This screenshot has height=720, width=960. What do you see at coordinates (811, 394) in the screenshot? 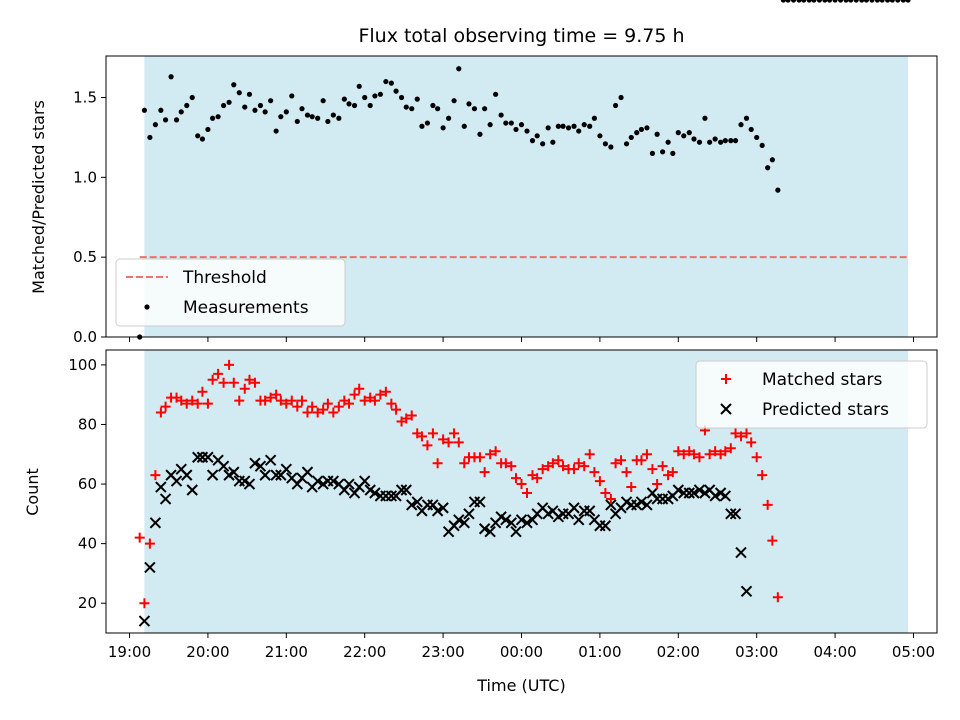
I see `bottom-legend` at bounding box center [811, 394].